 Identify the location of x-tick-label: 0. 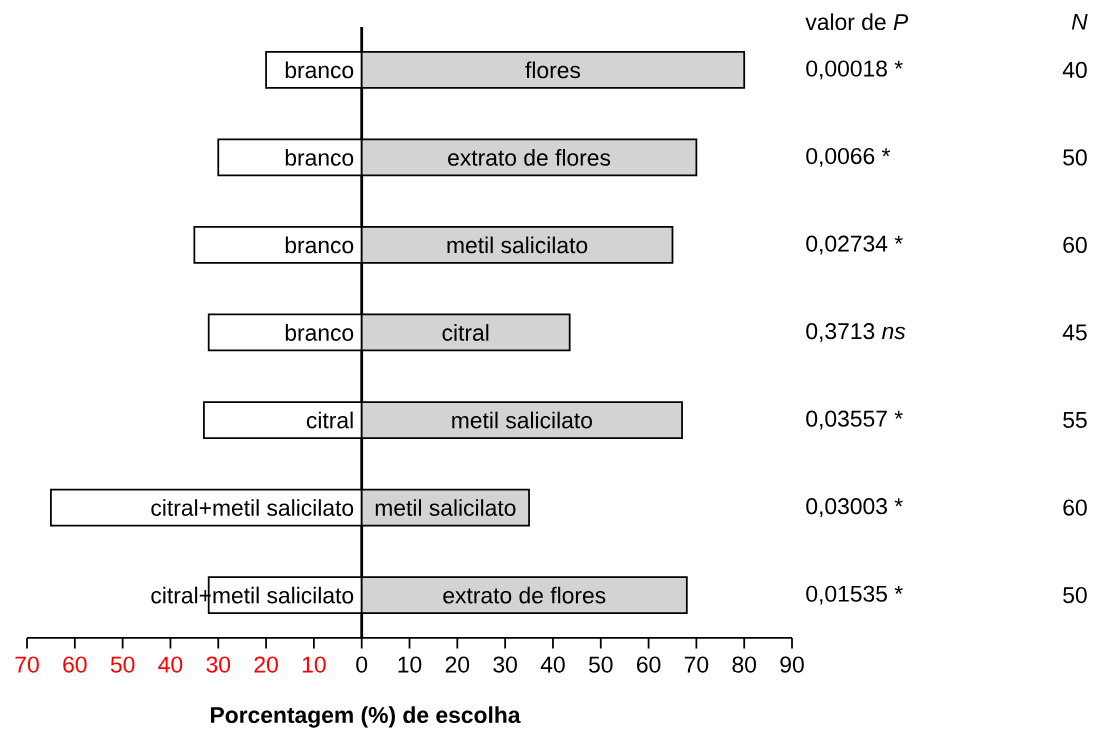
(362, 664).